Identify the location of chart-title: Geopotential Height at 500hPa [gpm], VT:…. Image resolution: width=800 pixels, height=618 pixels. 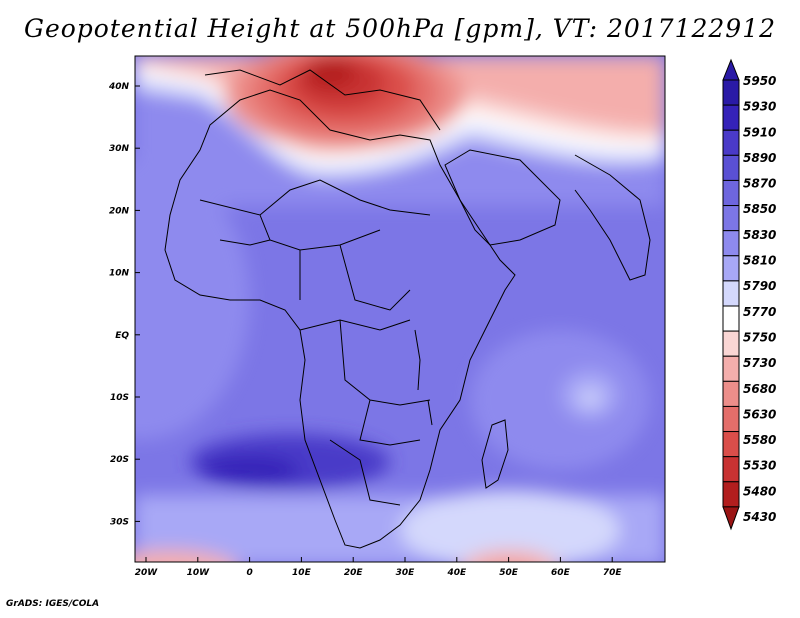
(400, 28).